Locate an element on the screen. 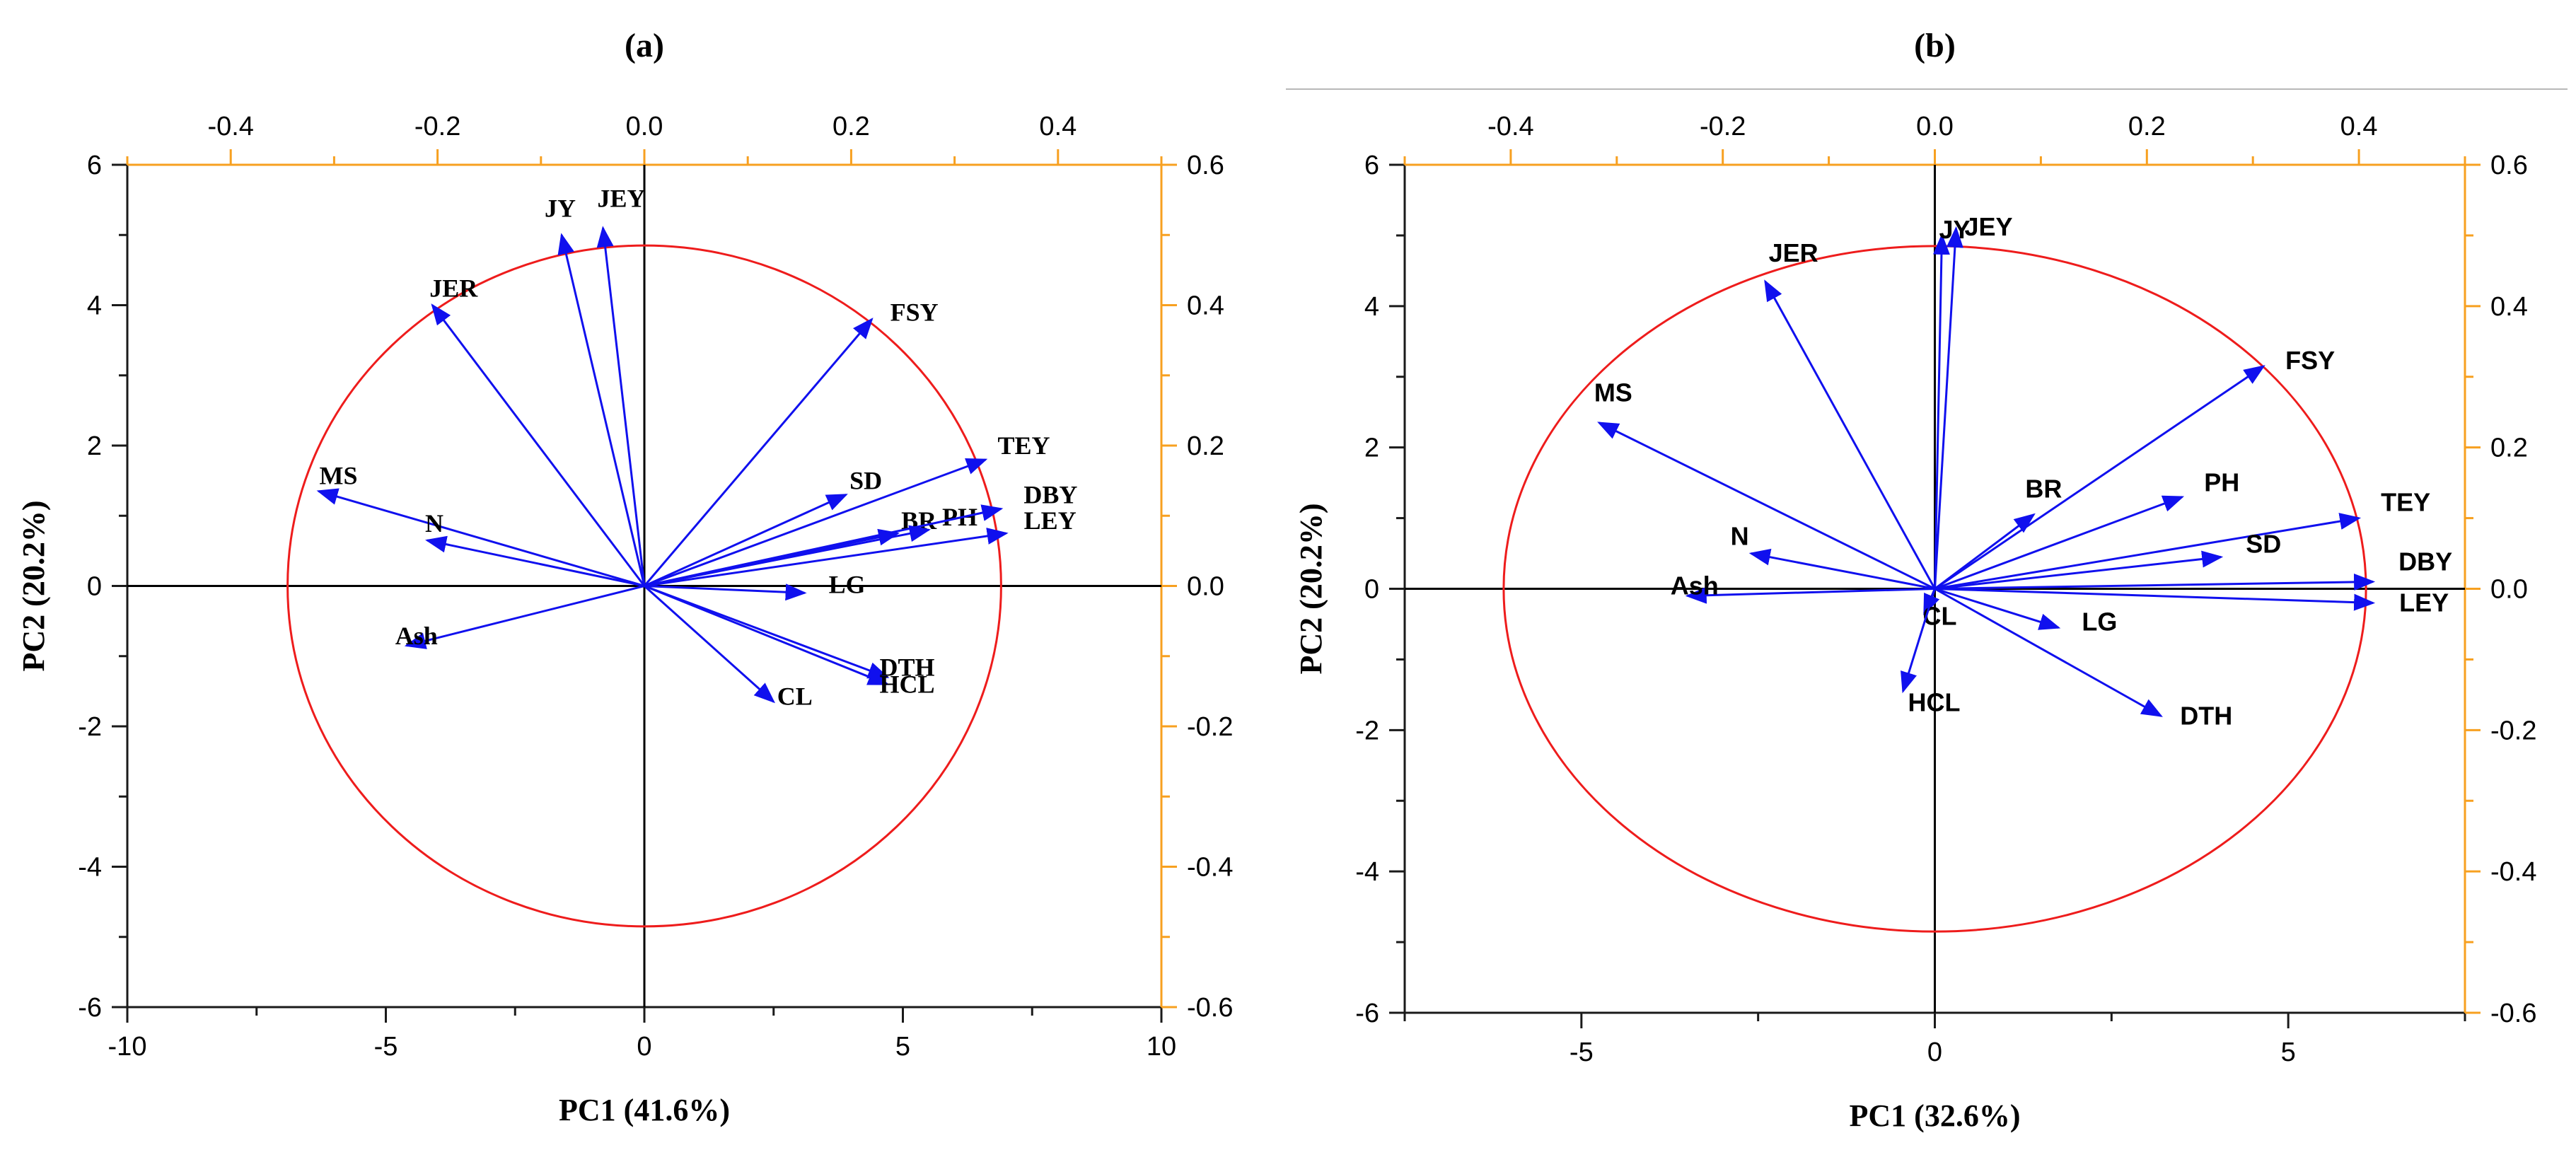 This screenshot has width=2576, height=1162. panel-title: (b) is located at coordinates (1935, 45).